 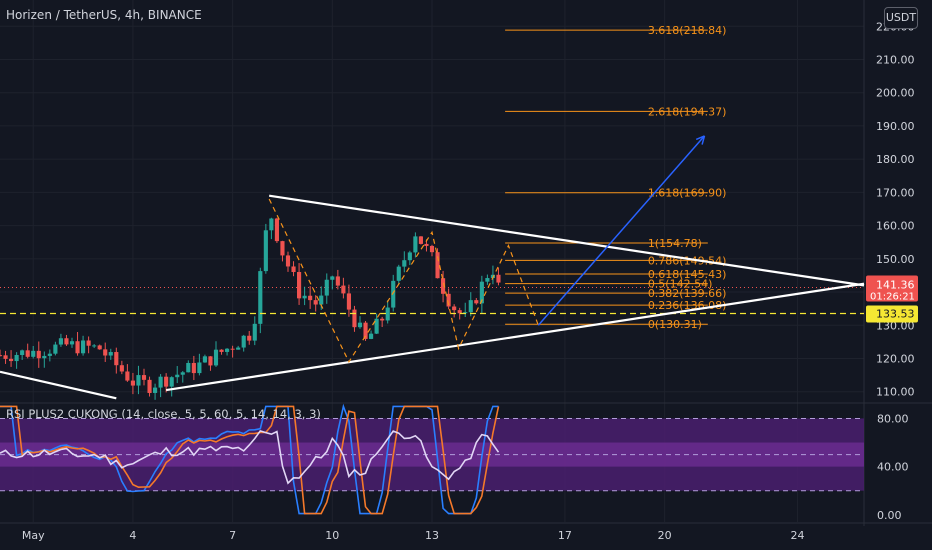 What do you see at coordinates (432, 535) in the screenshot?
I see `time-tick-label: 13` at bounding box center [432, 535].